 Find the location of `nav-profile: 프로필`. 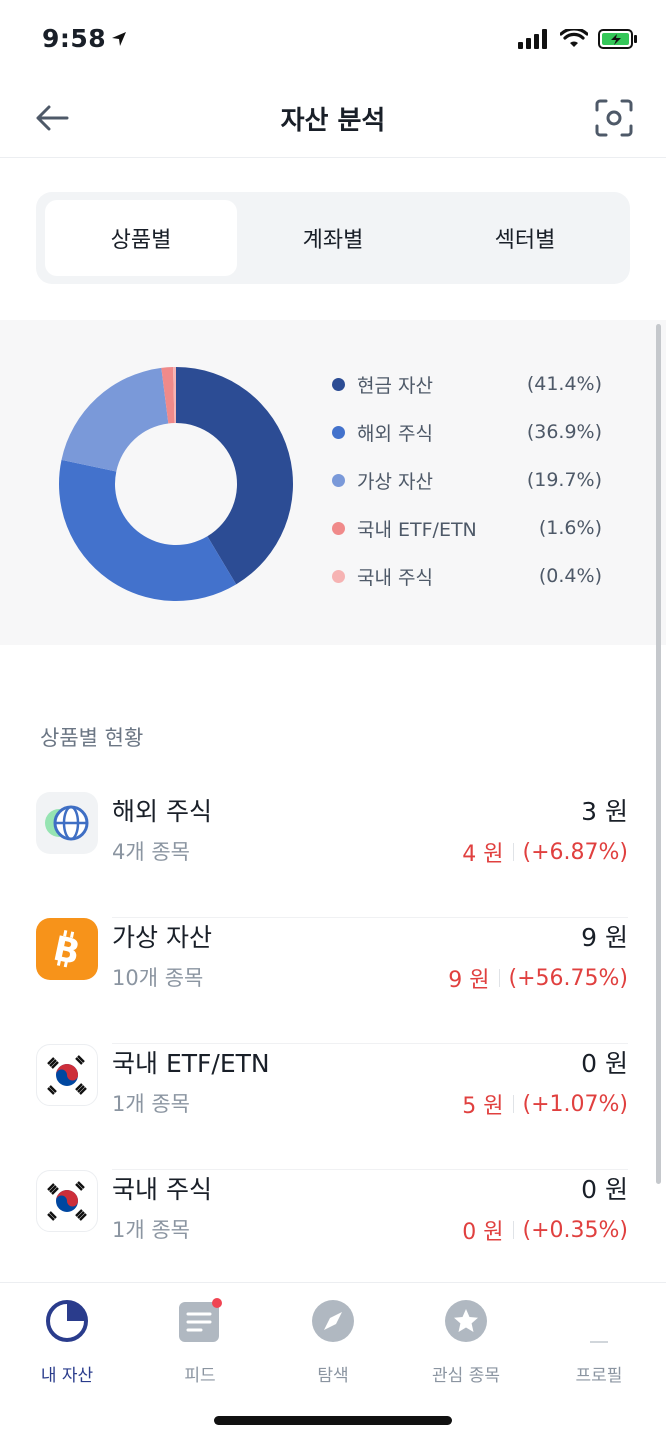

nav-profile: 프로필 is located at coordinates (599, 1341).